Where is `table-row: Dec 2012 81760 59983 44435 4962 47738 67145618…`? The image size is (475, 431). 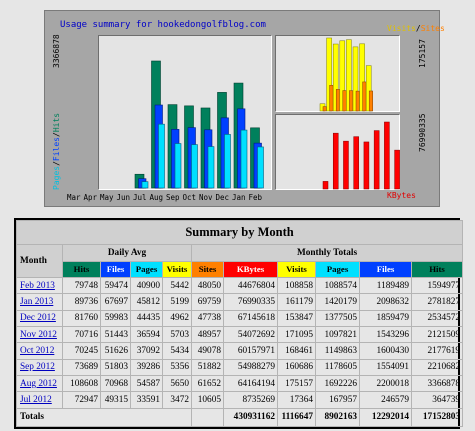 table-row: Dec 2012 81760 59983 44435 4962 47738 67145618… is located at coordinates (240, 318).